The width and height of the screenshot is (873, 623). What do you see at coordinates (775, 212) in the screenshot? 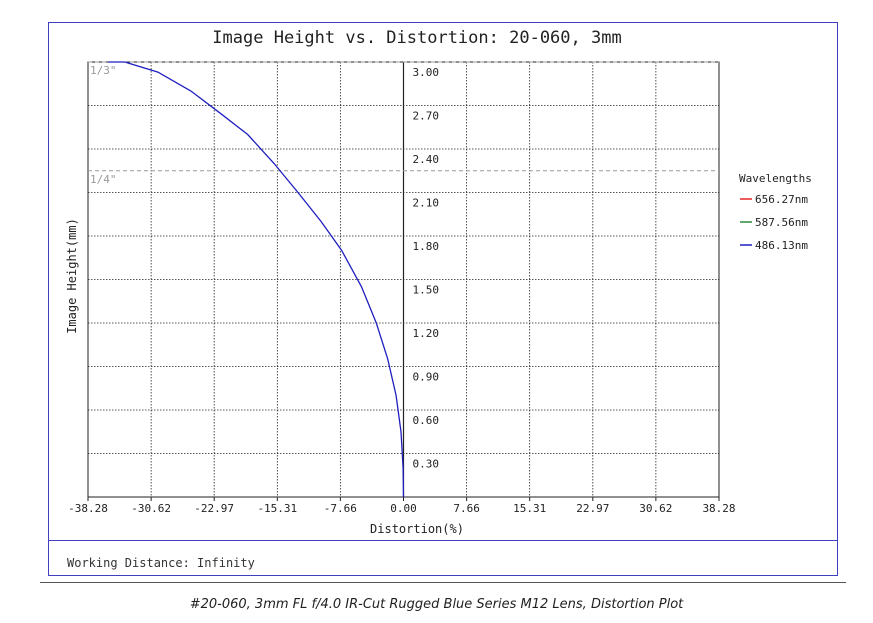
I see `legend: Wavelengths 656.27nm 587.56nm 486.13nm` at bounding box center [775, 212].